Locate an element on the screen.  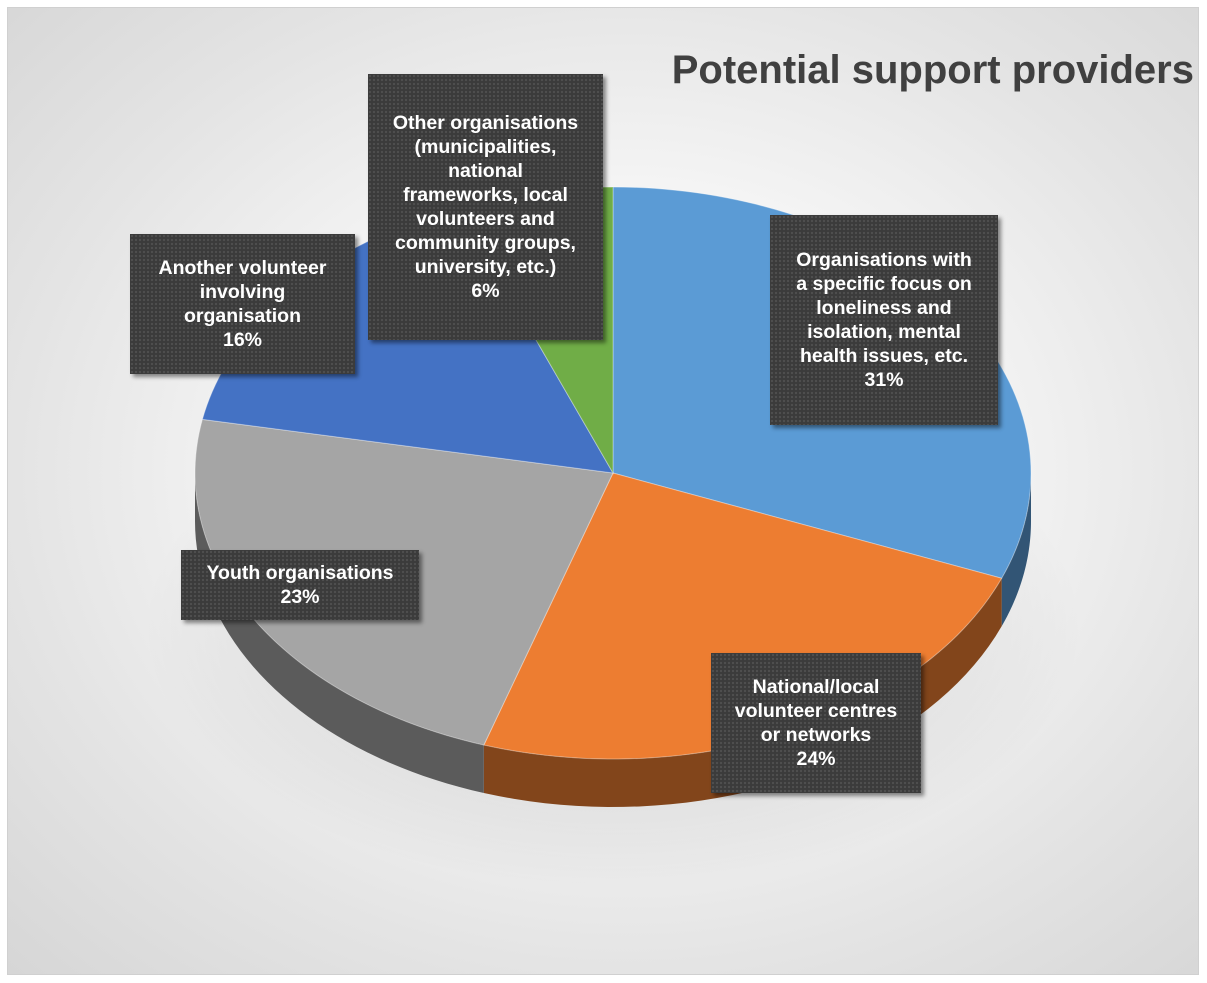
label-line: community groups, is located at coordinates (485, 243).